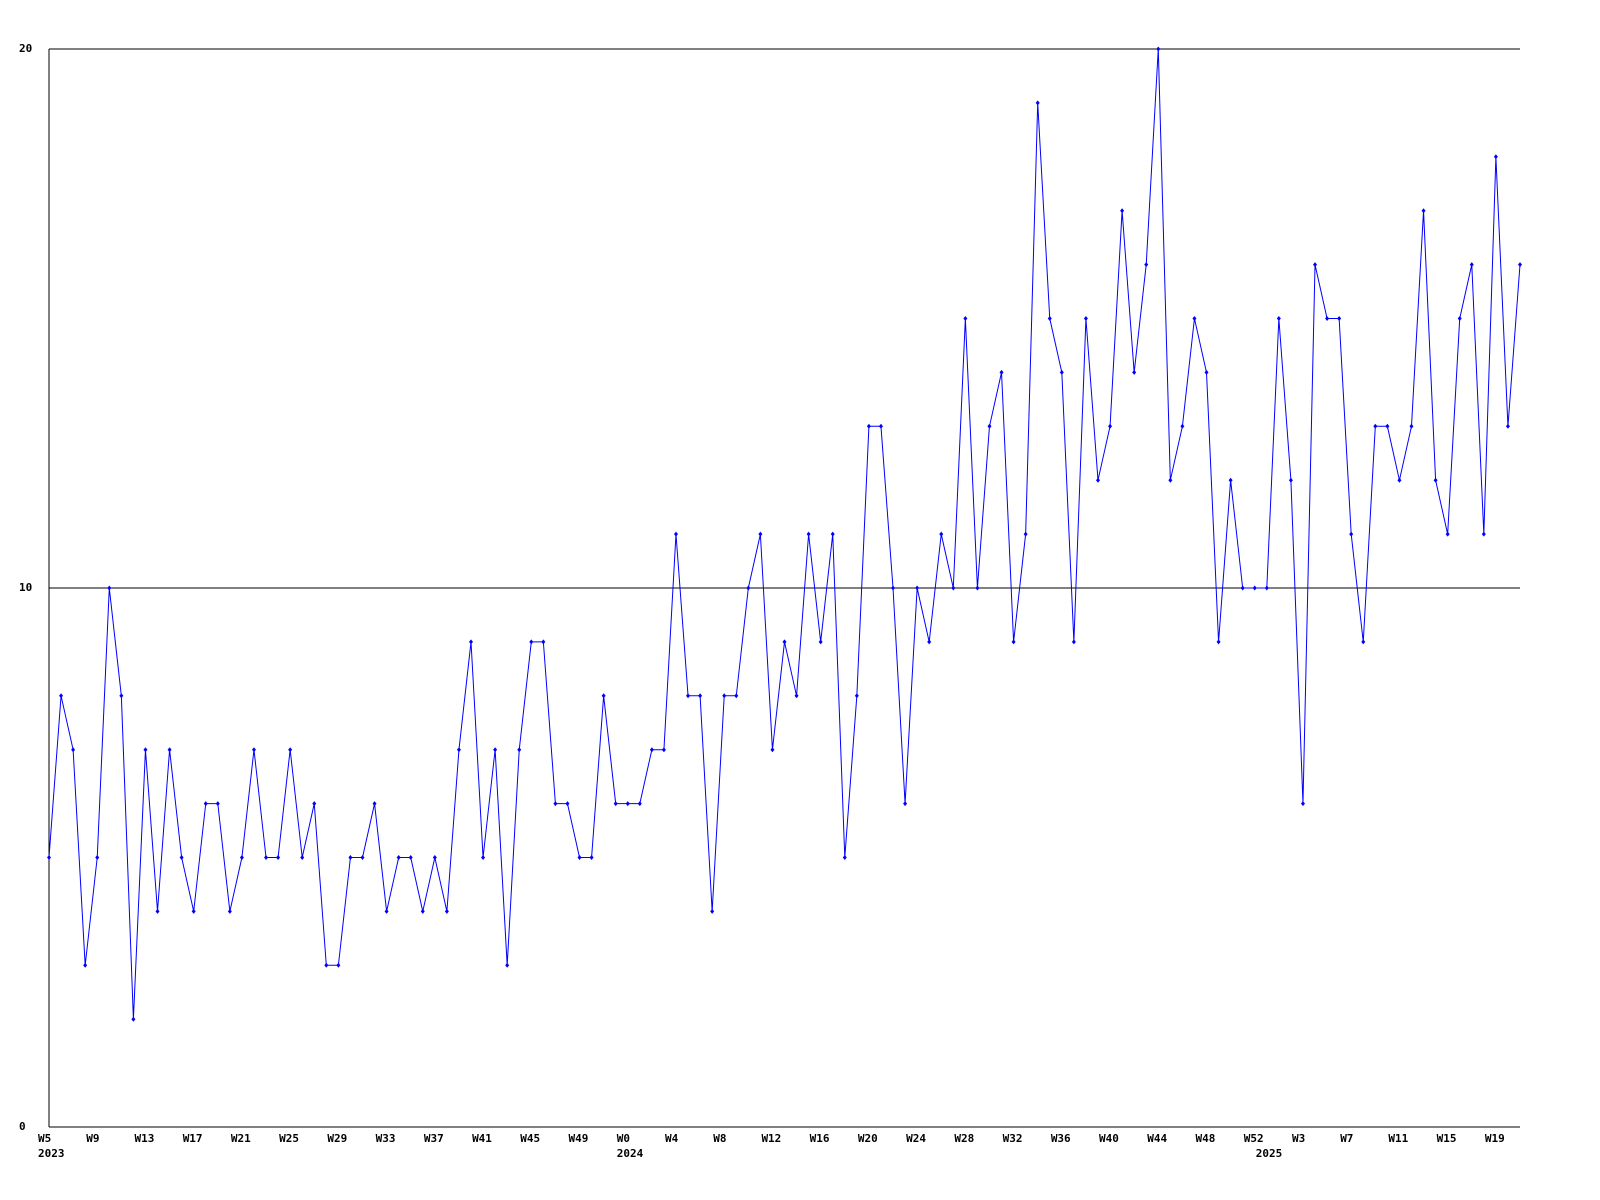 This screenshot has width=1600, height=1200. What do you see at coordinates (1398, 1138) in the screenshot?
I see `x-tick-label: W11` at bounding box center [1398, 1138].